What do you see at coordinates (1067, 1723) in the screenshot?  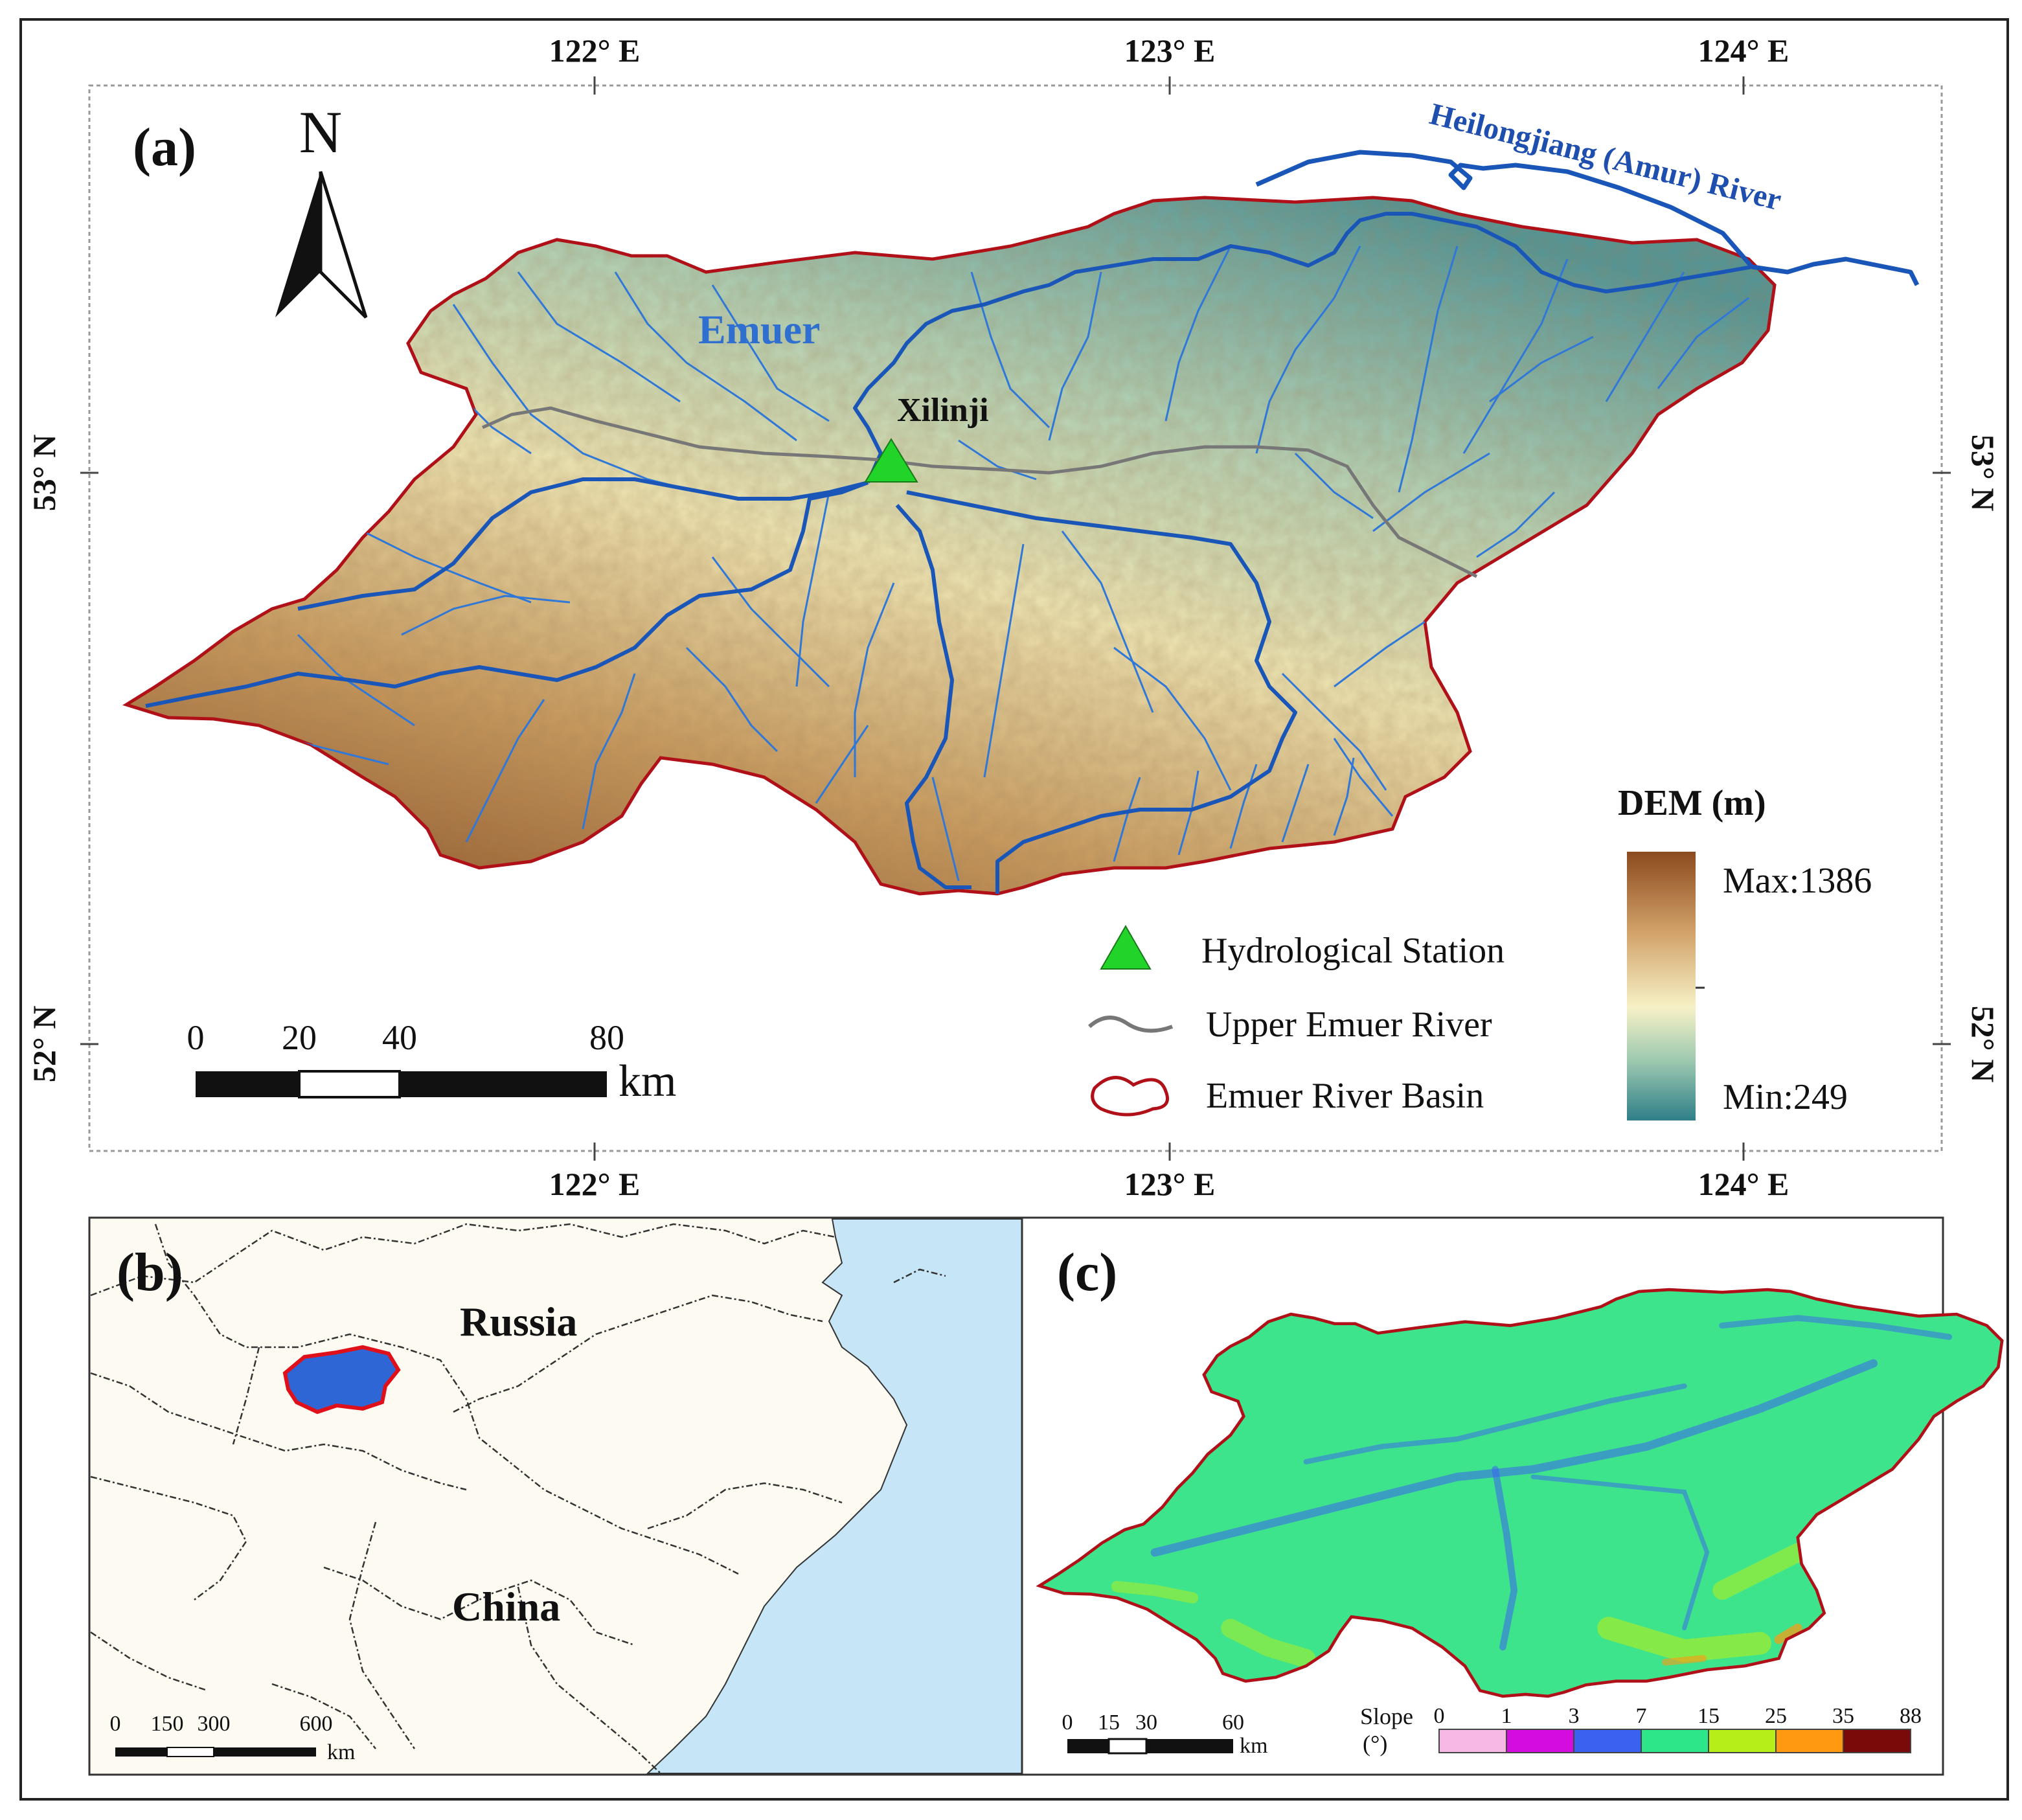 I see `scale-c-0: 0` at bounding box center [1067, 1723].